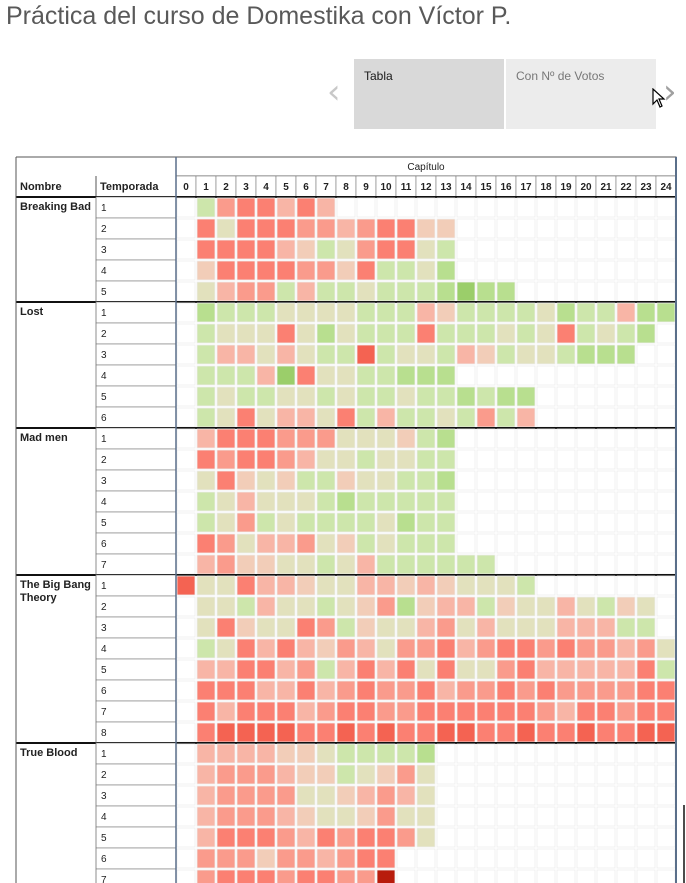 This screenshot has width=686, height=883. What do you see at coordinates (104, 313) in the screenshot?
I see `season-label: 1` at bounding box center [104, 313].